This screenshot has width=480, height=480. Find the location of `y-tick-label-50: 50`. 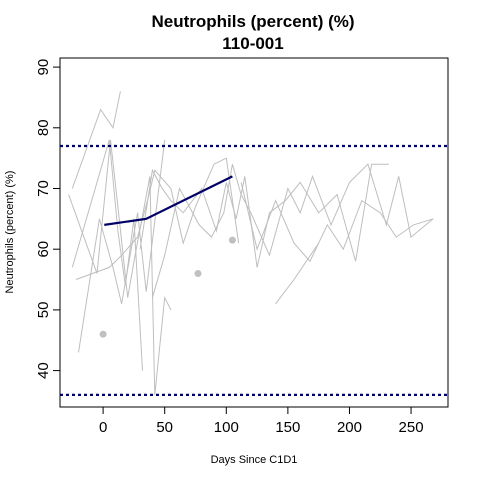

y-tick-label-50: 50 is located at coordinates (43, 310).